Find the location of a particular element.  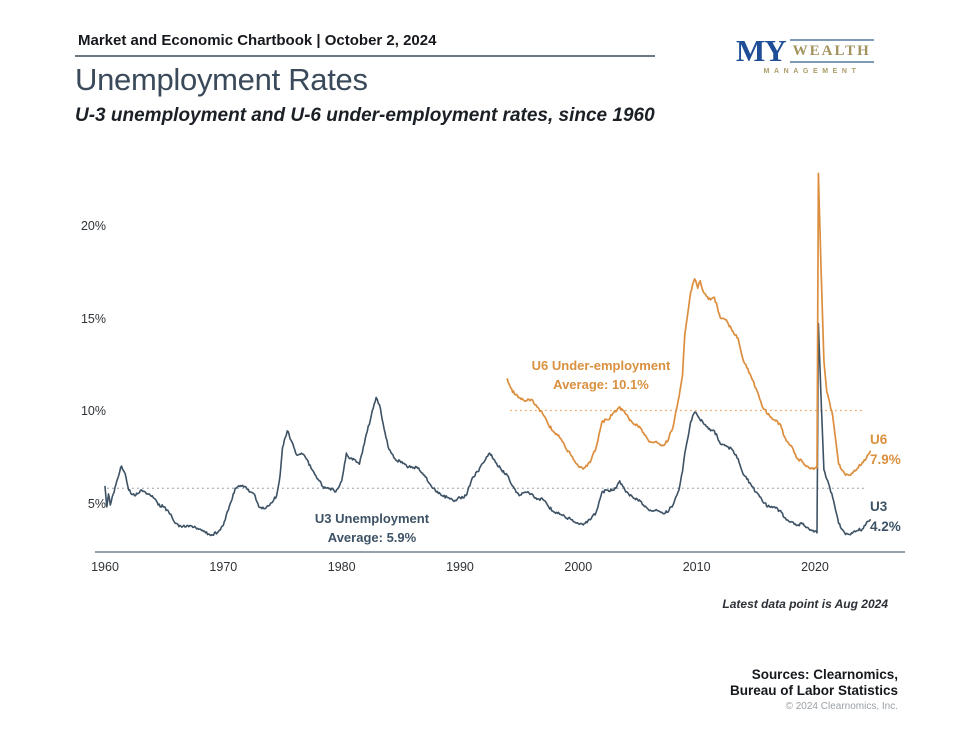

logo-row: MY WEALTH is located at coordinates (812, 50).